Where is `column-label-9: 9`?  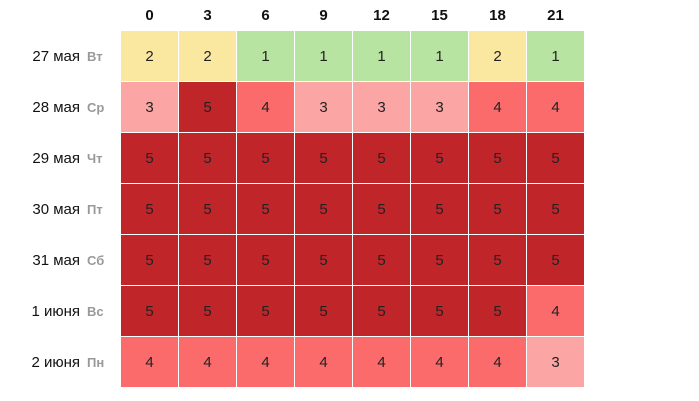
column-label-9: 9 is located at coordinates (323, 15).